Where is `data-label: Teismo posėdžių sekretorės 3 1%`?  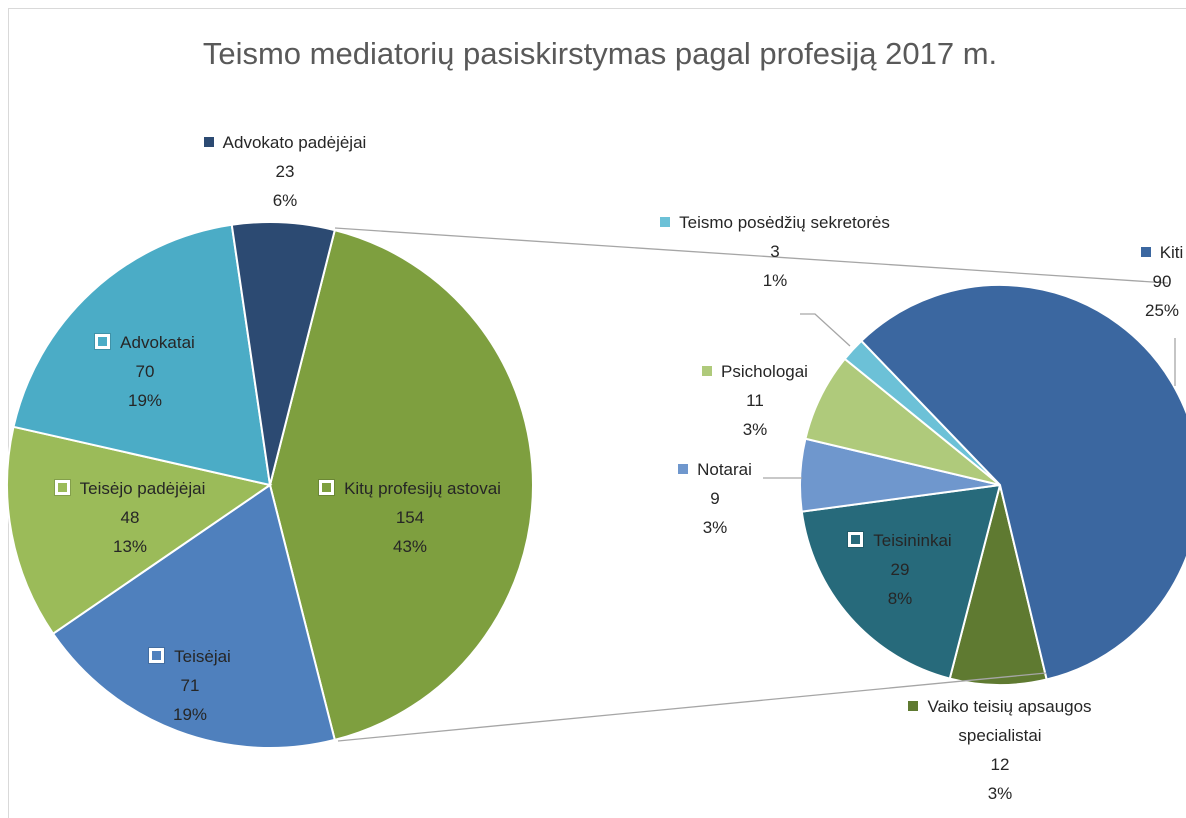 data-label: Teismo posėdžių sekretorės 3 1% is located at coordinates (775, 251).